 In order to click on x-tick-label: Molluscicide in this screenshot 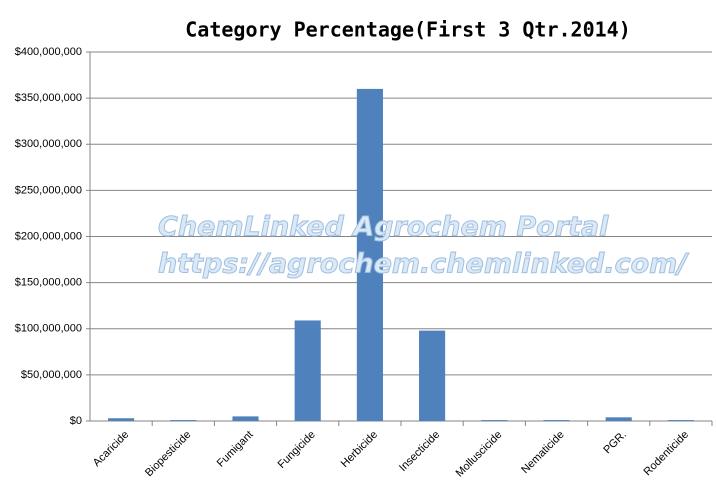, I will do `click(479, 454)`.